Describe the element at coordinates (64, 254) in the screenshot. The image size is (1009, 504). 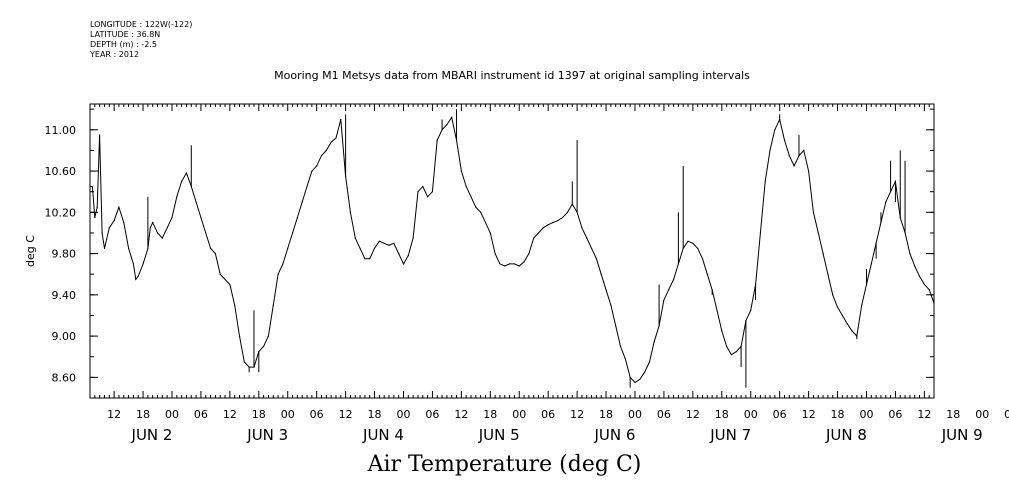
I see `y-tick-label: 9.80` at that location.